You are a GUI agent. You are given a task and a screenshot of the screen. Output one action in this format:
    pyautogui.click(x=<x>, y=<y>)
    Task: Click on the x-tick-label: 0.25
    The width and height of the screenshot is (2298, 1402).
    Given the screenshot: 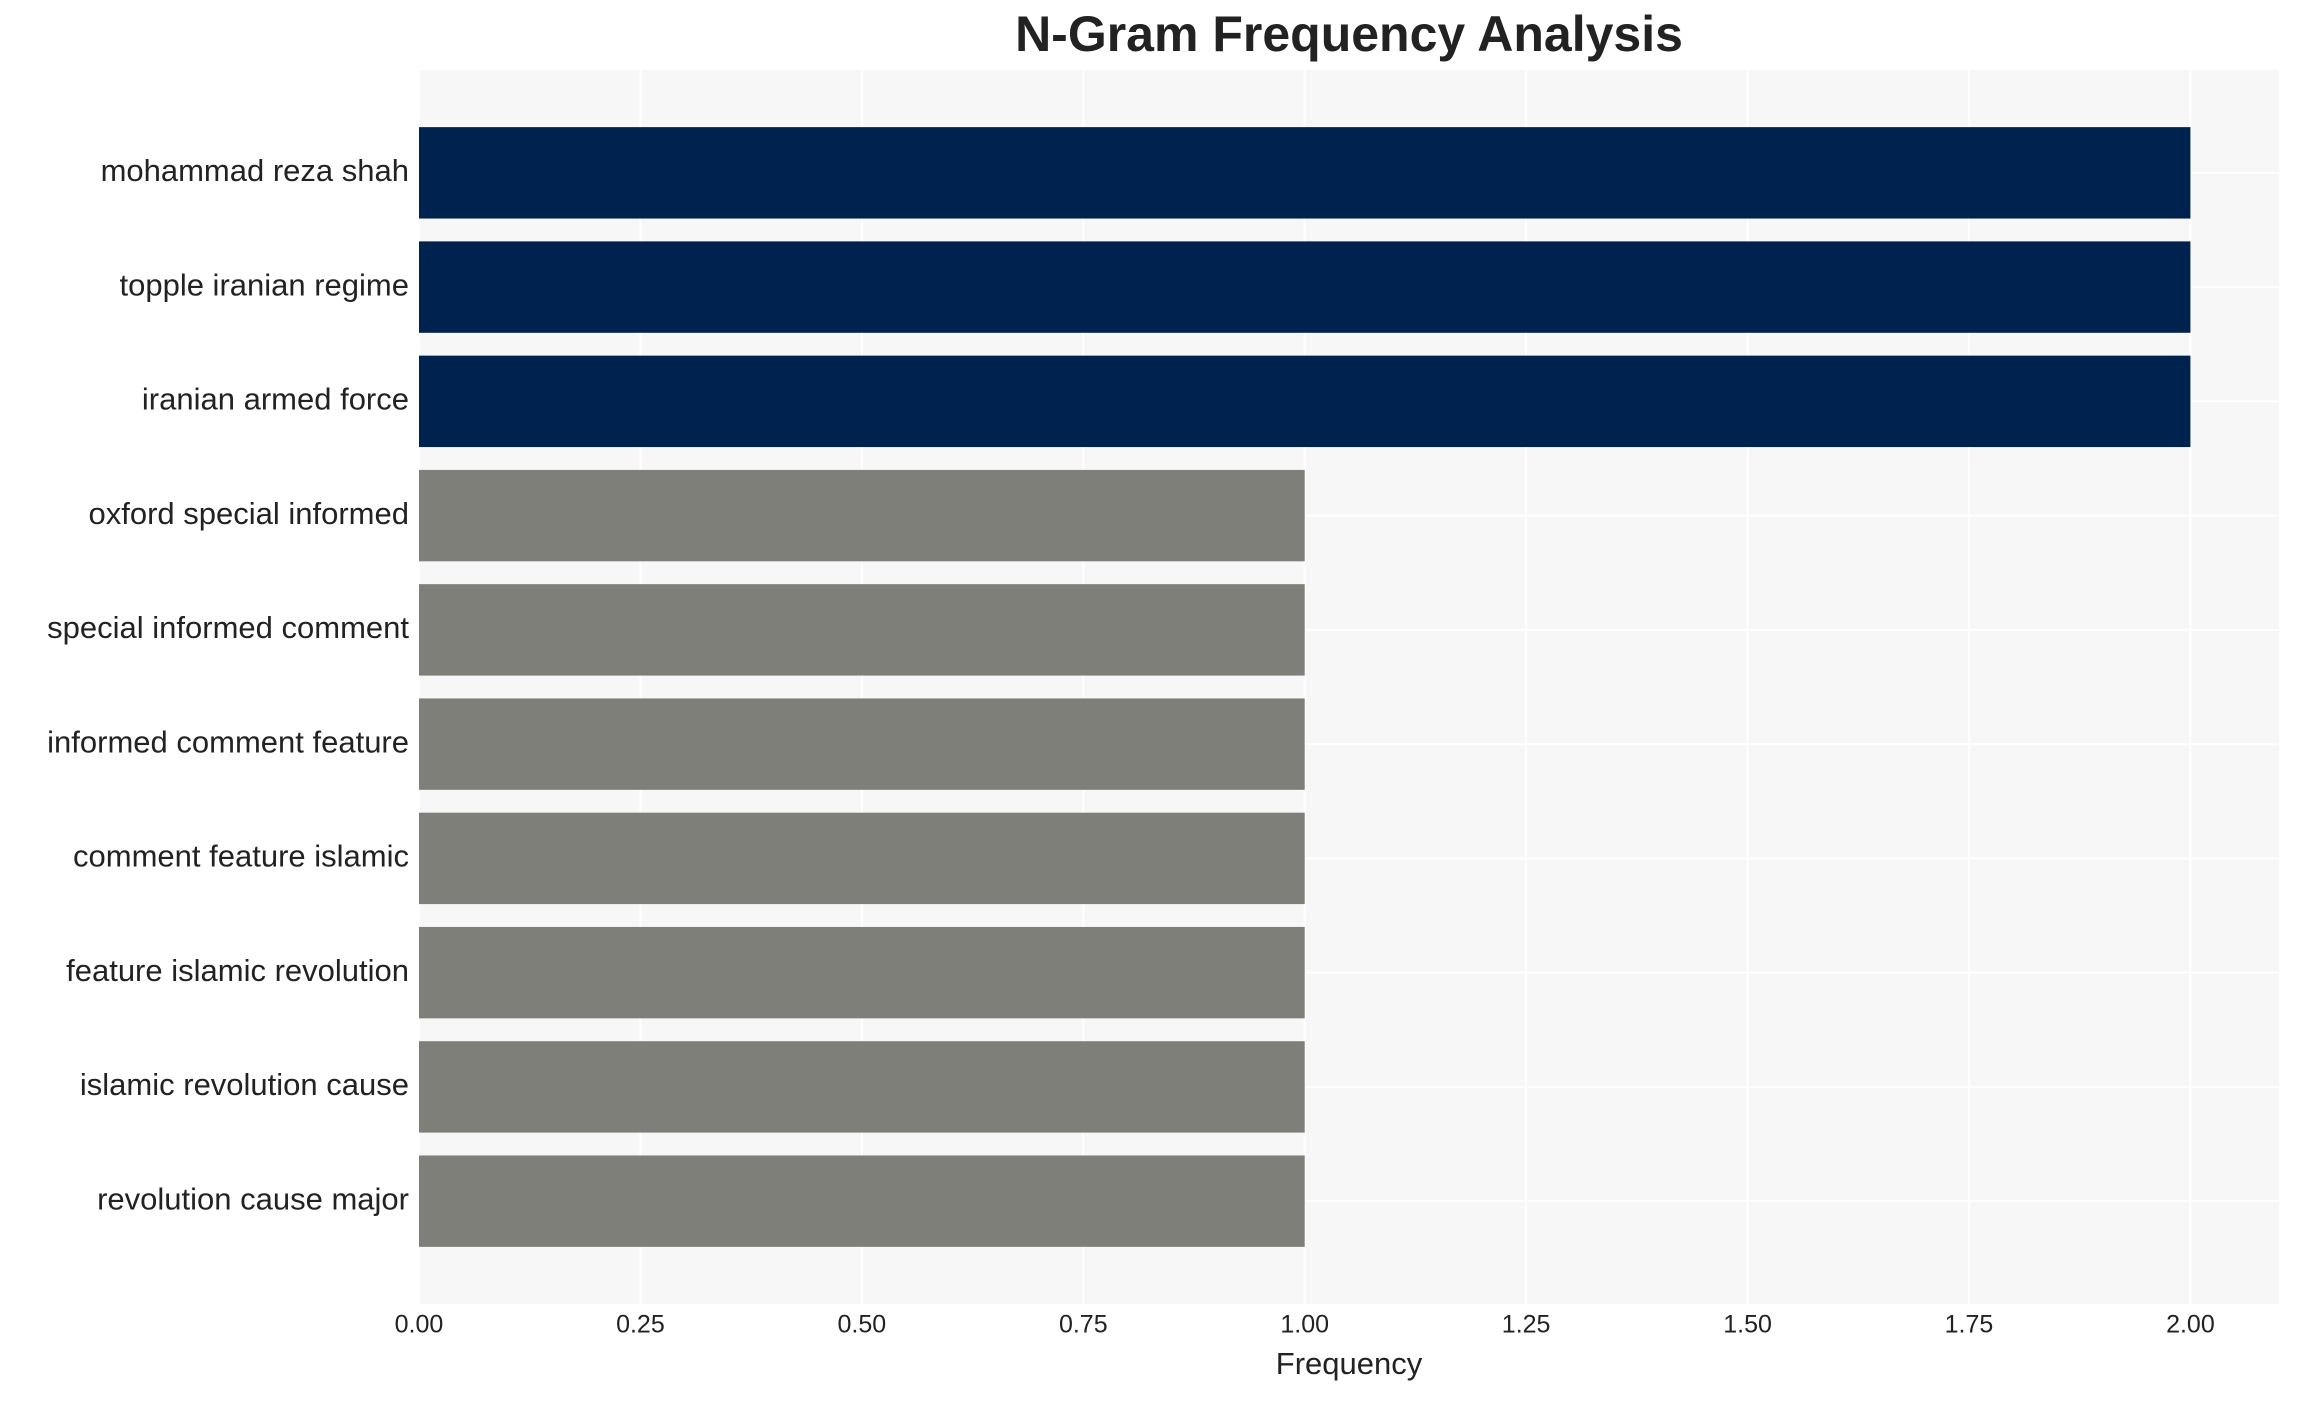 What is the action you would take?
    pyautogui.click(x=640, y=1325)
    